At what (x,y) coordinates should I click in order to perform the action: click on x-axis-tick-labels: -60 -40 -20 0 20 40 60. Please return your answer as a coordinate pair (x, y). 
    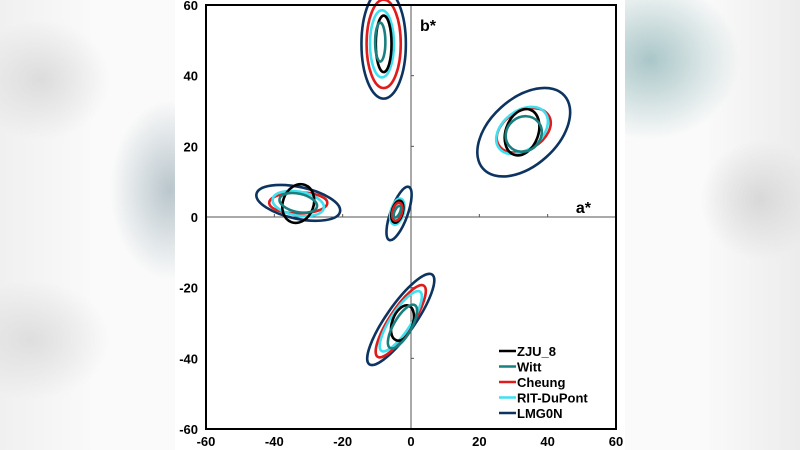
    Looking at the image, I should click on (410, 441).